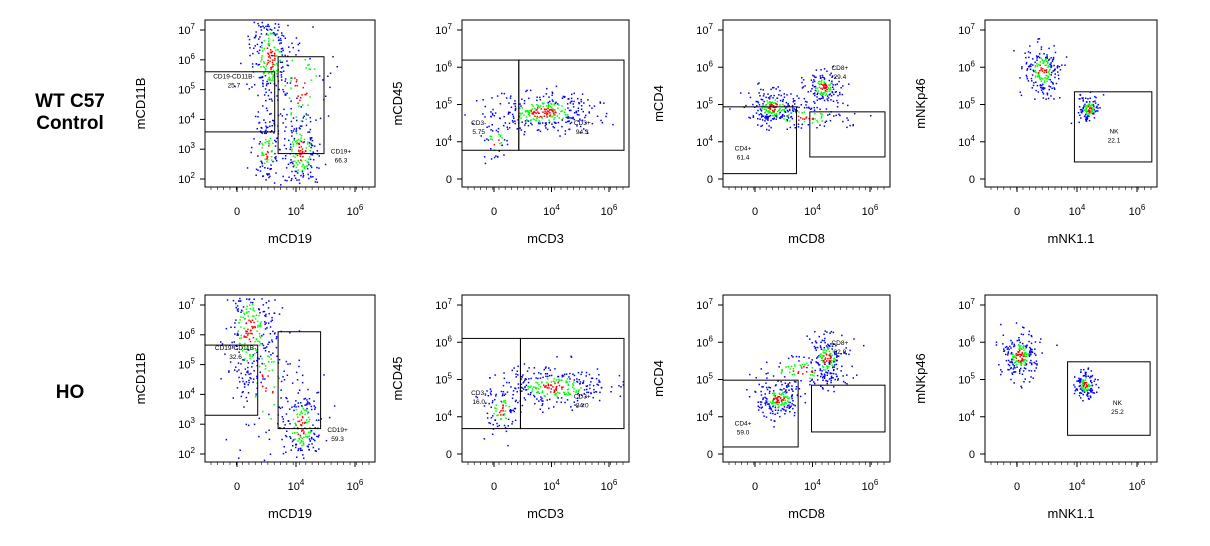 Image resolution: width=1210 pixels, height=546 pixels. I want to click on y-tick-label: 105, so click(443, 104).